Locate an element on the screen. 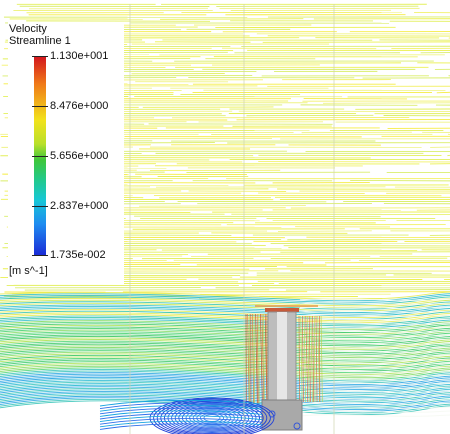  turbine-model is located at coordinates (282, 369).